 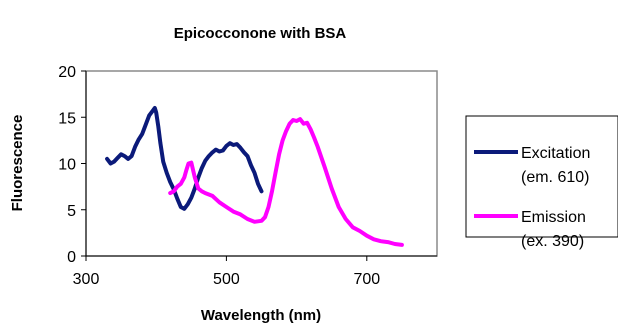 I want to click on y-tick-label: 5, so click(x=71, y=211).